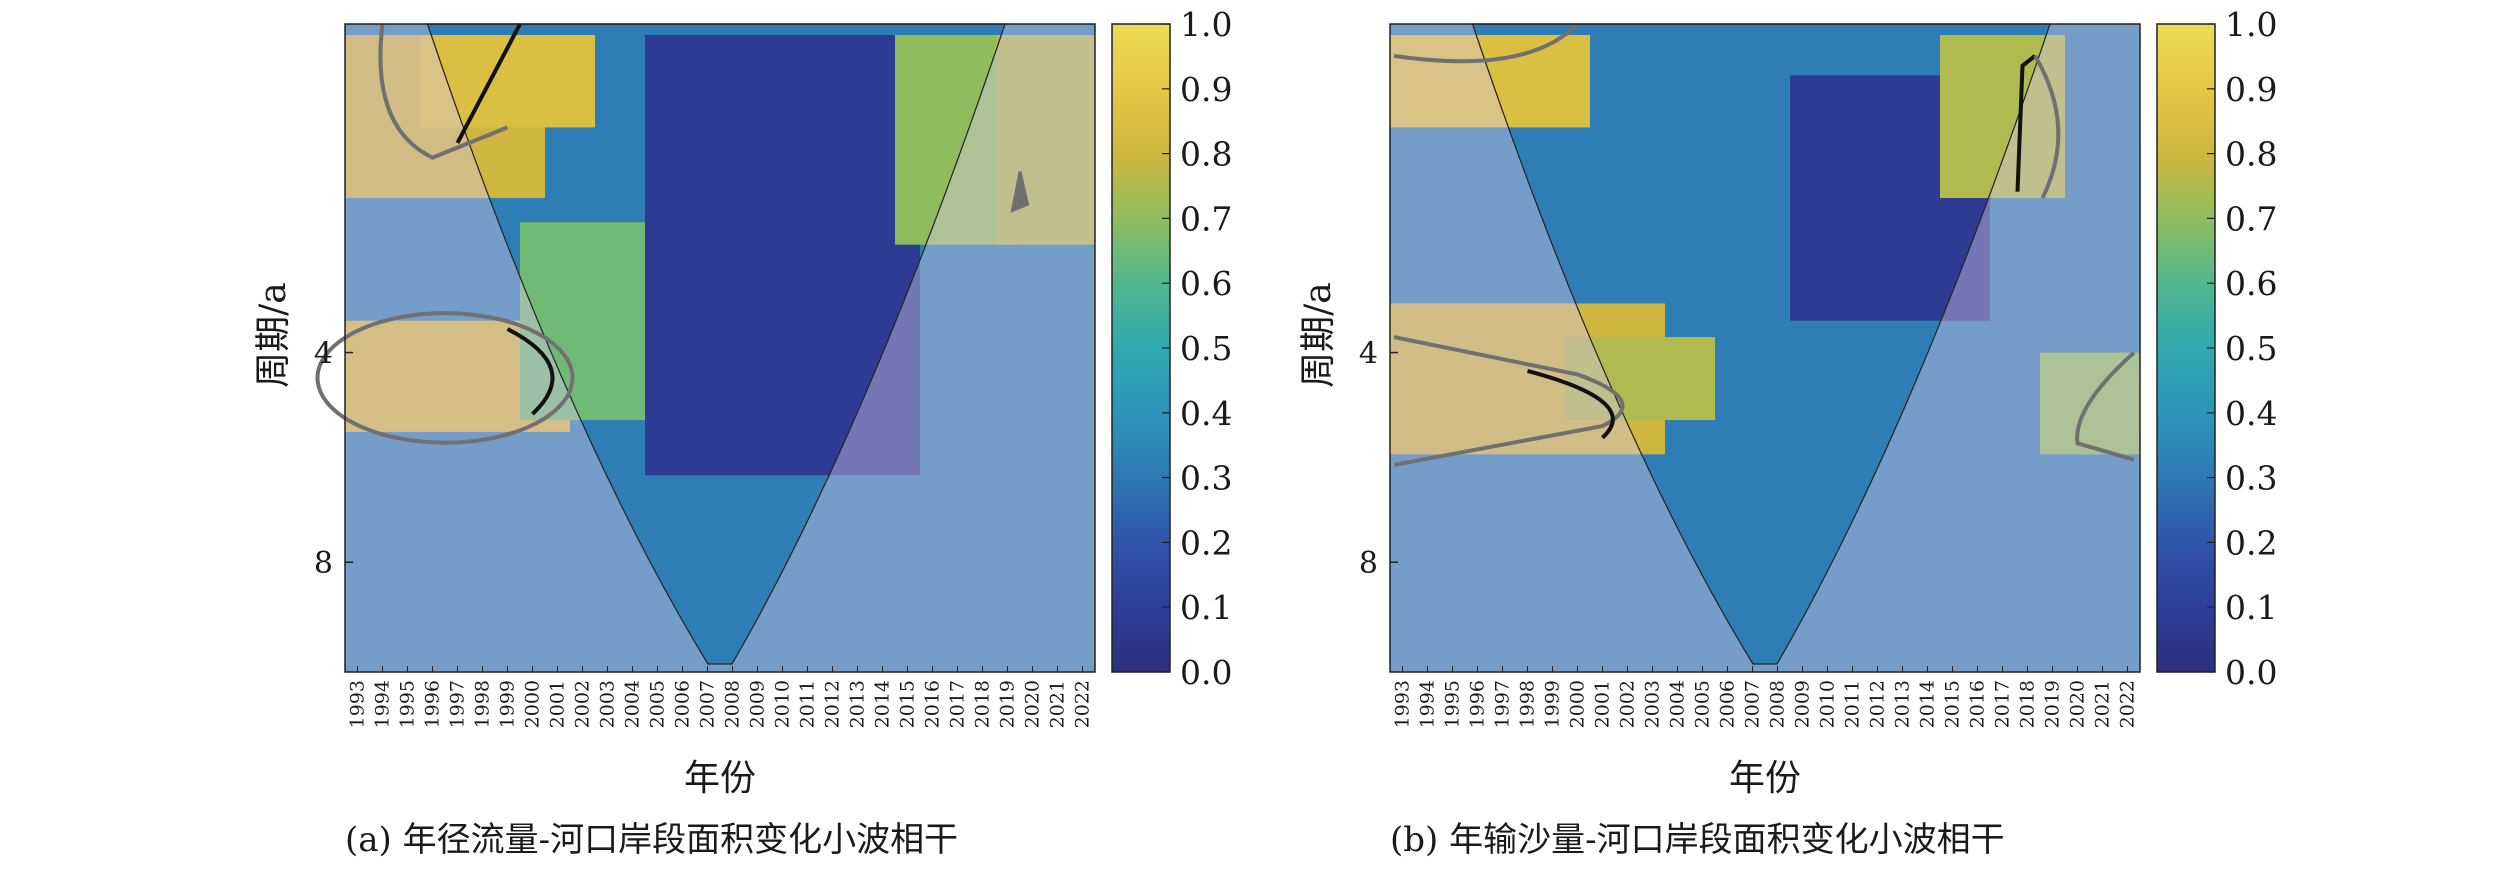 Image resolution: width=2519 pixels, height=870 pixels. What do you see at coordinates (583, 704) in the screenshot?
I see `x-tick-label: 2002` at bounding box center [583, 704].